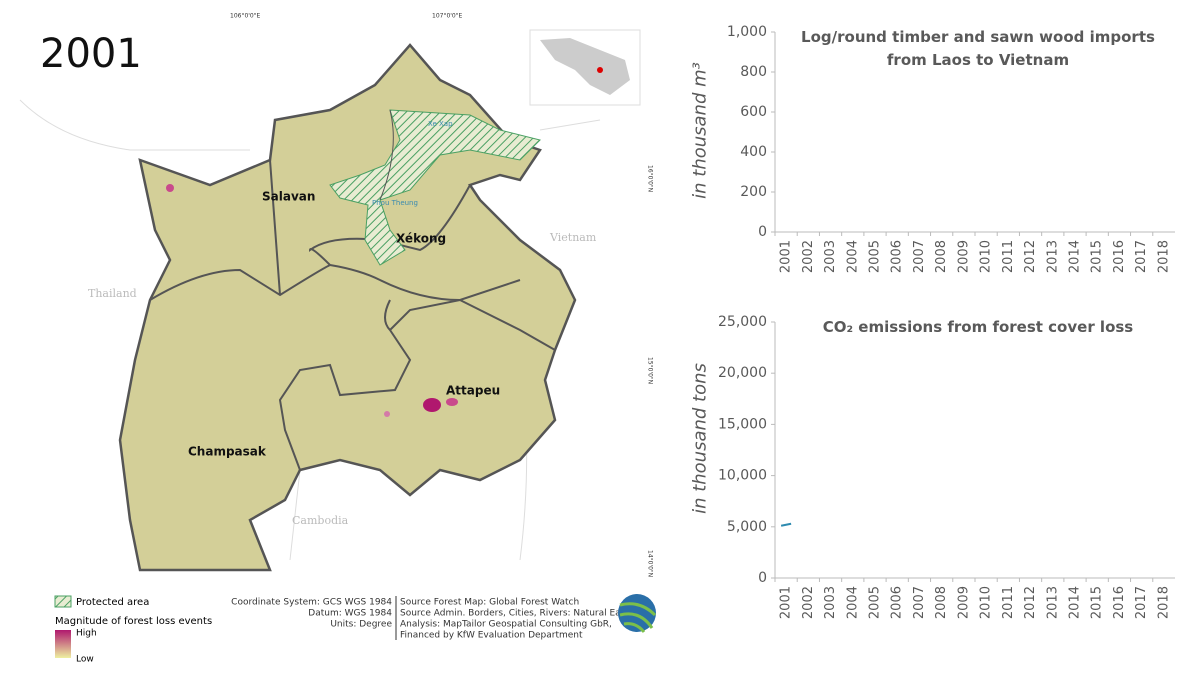 This screenshot has width=1200, height=675. I want to click on coordinate-label: 107°0'0"E, so click(447, 16).